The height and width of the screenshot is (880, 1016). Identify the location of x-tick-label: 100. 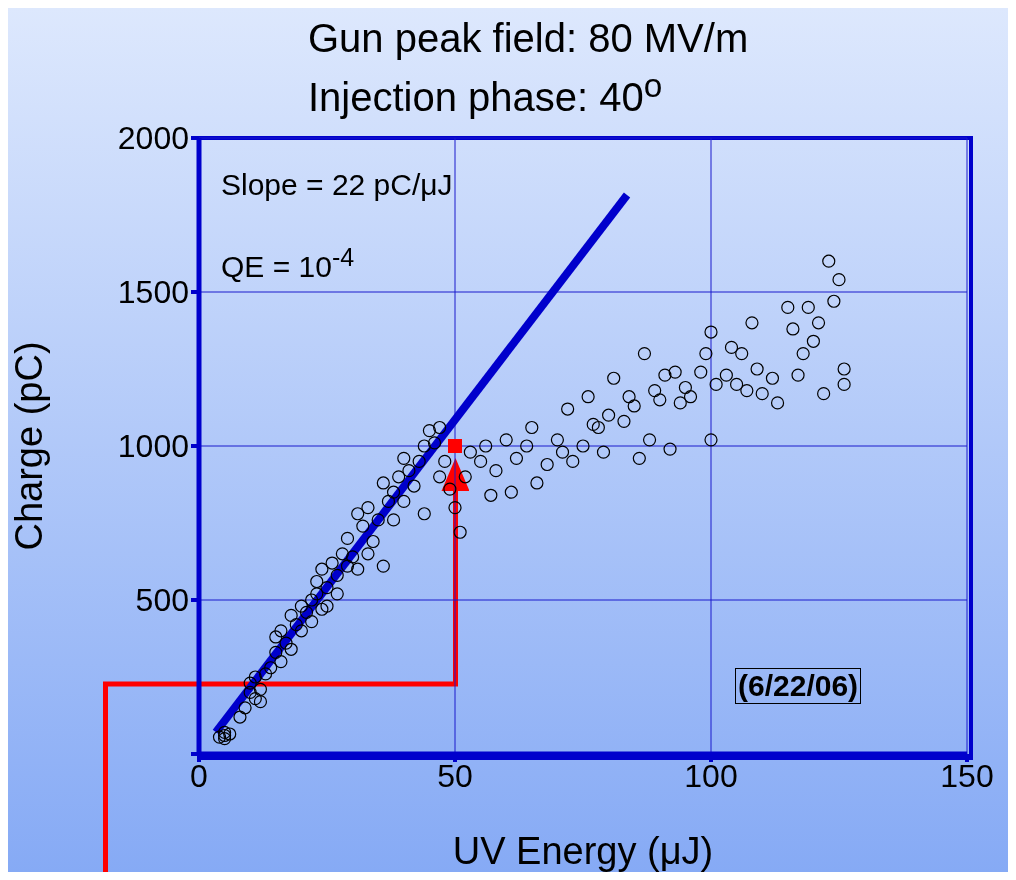
(711, 775).